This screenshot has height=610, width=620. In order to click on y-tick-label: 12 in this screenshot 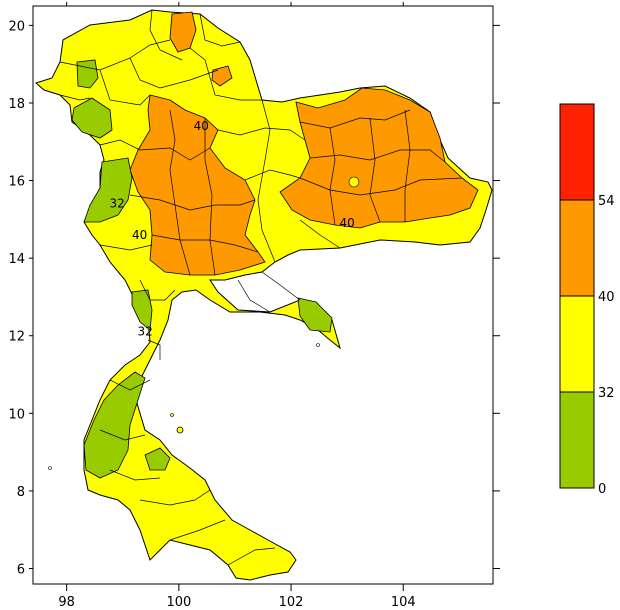, I will do `click(16, 337)`.